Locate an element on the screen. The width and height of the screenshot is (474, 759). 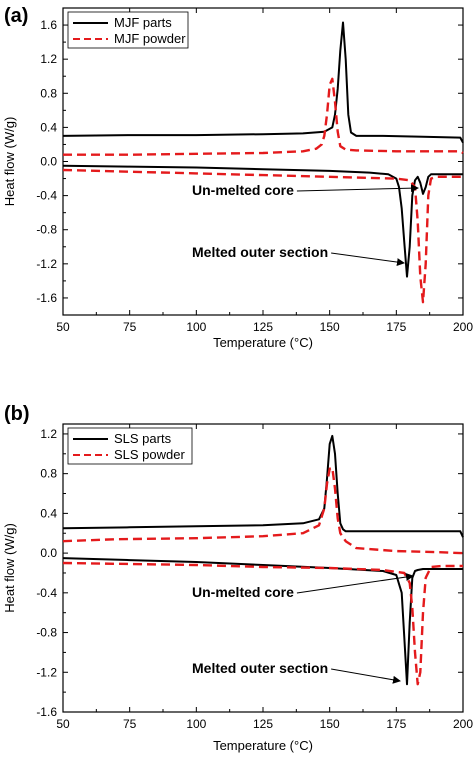
y-tick-label: 1.6 is located at coordinates (48, 25).